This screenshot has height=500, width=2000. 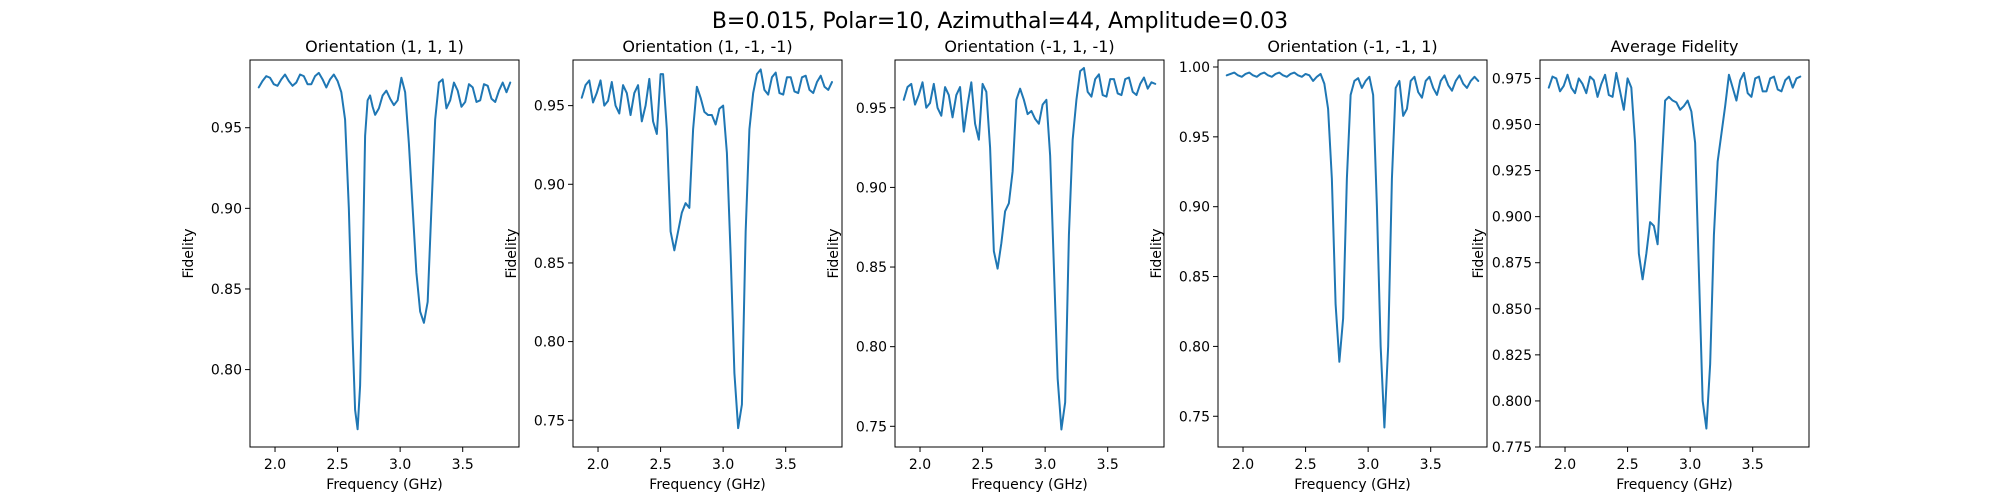 What do you see at coordinates (1512, 264) in the screenshot?
I see `y-tick-label: 0.875` at bounding box center [1512, 264].